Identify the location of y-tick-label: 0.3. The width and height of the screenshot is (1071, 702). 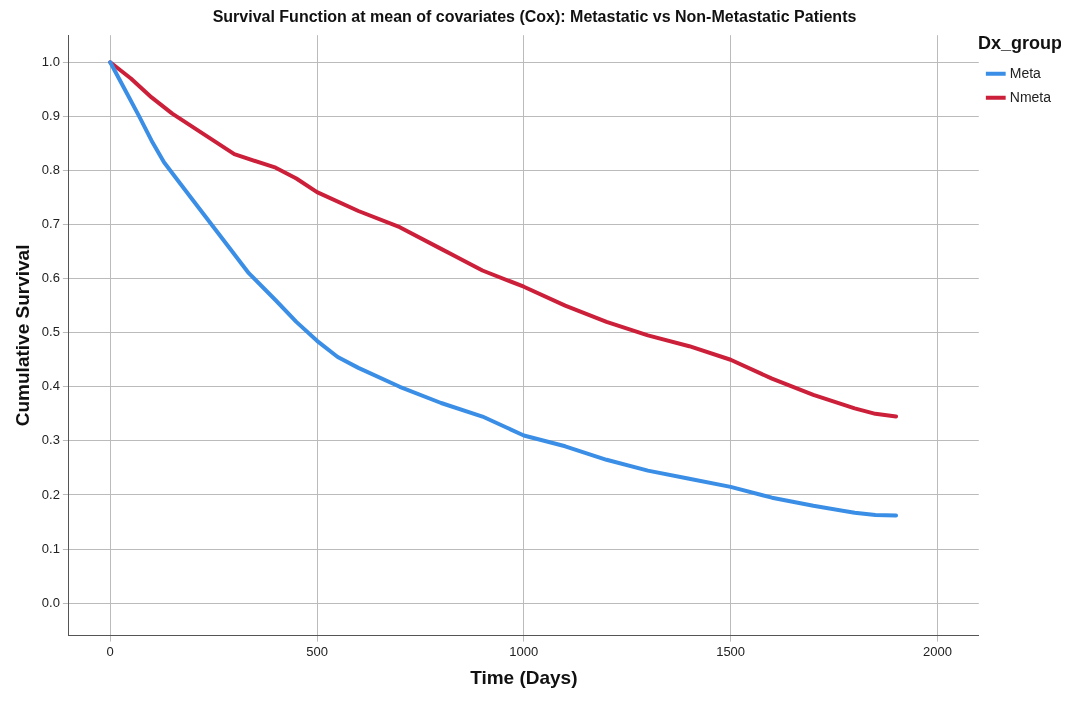
(50, 440).